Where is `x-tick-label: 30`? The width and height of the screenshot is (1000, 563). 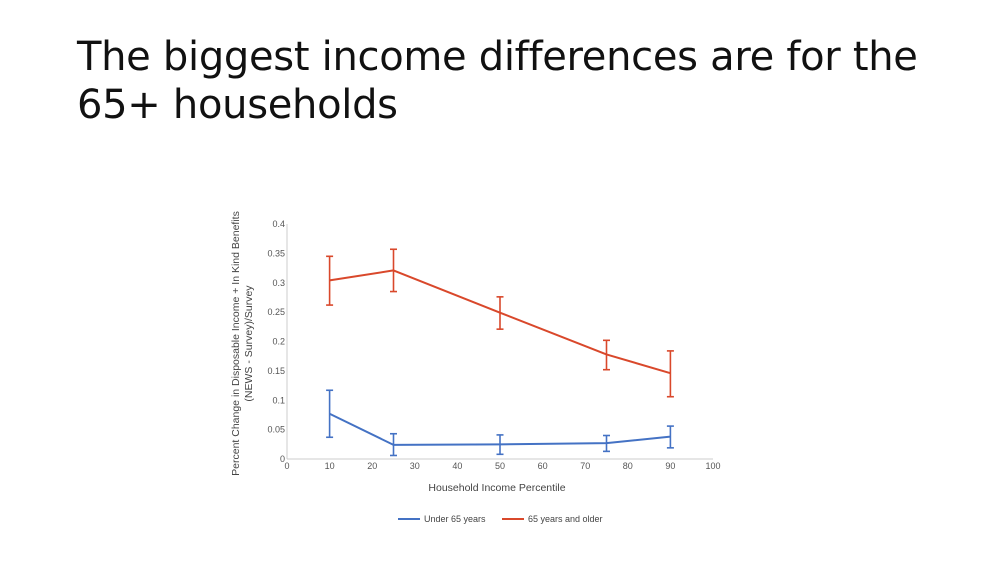
x-tick-label: 30 is located at coordinates (415, 466).